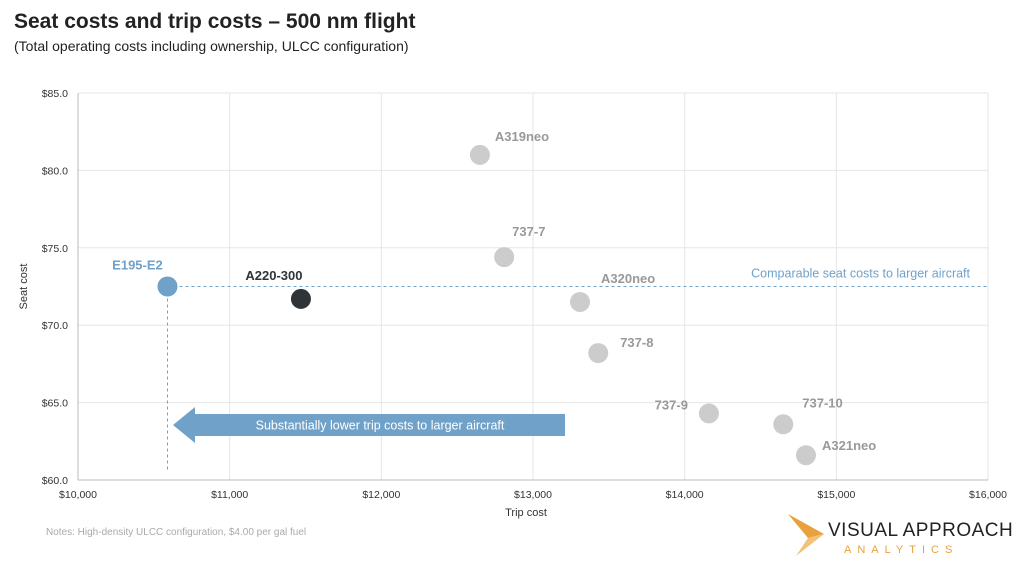 Image resolution: width=1024 pixels, height=576 pixels. I want to click on y-tick-label: $65.0, so click(55, 404).